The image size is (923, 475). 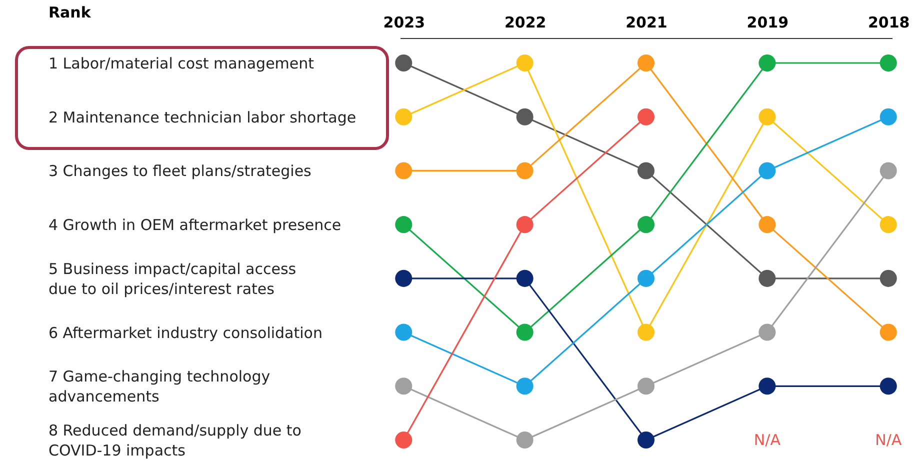 What do you see at coordinates (647, 23) in the screenshot?
I see `x-tick-label: 2021` at bounding box center [647, 23].